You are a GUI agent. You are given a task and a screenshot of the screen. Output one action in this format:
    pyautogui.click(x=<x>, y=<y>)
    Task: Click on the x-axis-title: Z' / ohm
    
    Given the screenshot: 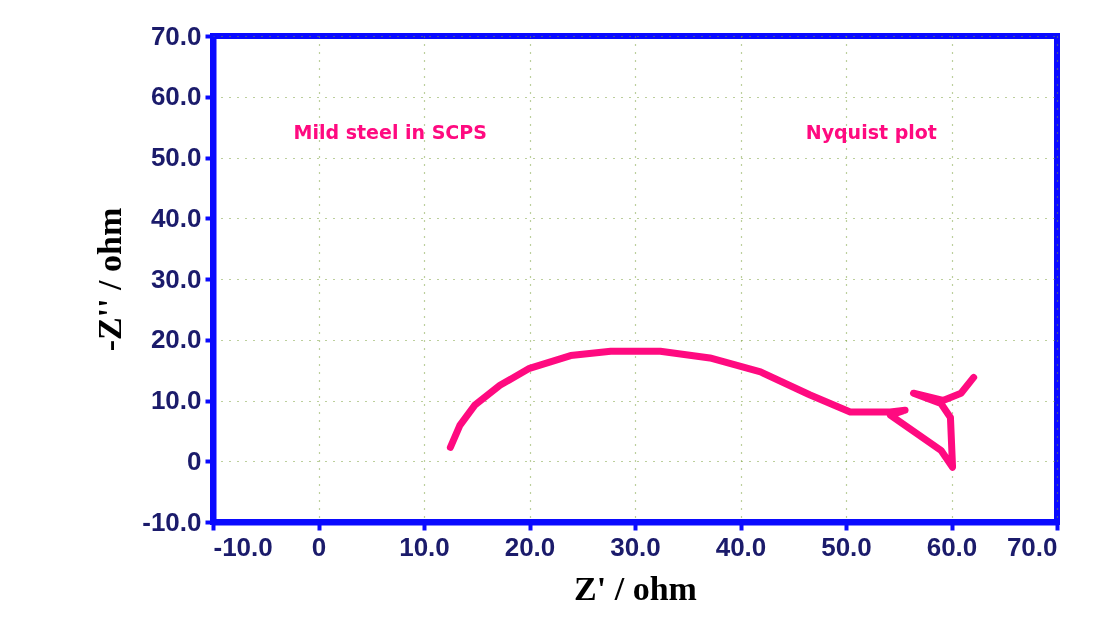 What is the action you would take?
    pyautogui.click(x=635, y=588)
    